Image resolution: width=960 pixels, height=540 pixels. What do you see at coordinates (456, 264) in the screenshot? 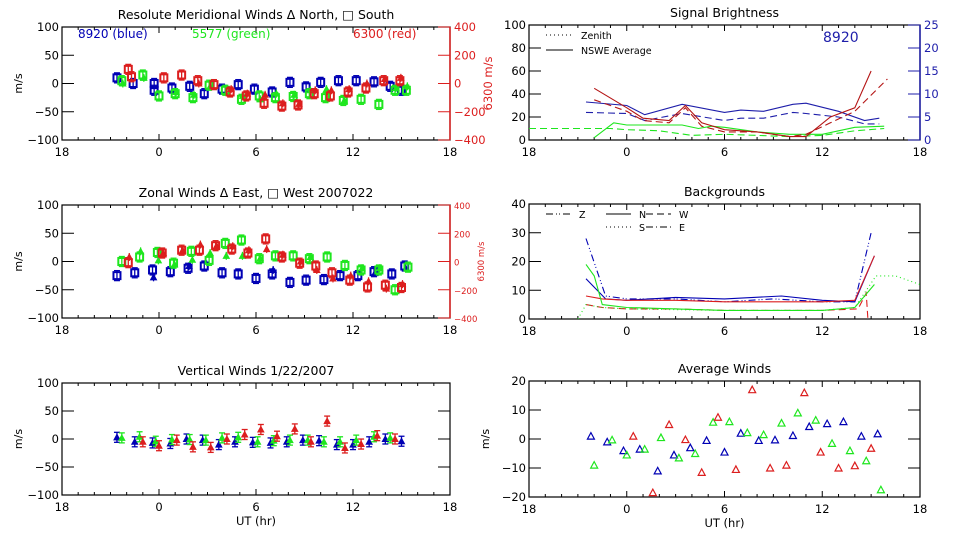
I see `y2-tick-label: 0` at bounding box center [456, 264].